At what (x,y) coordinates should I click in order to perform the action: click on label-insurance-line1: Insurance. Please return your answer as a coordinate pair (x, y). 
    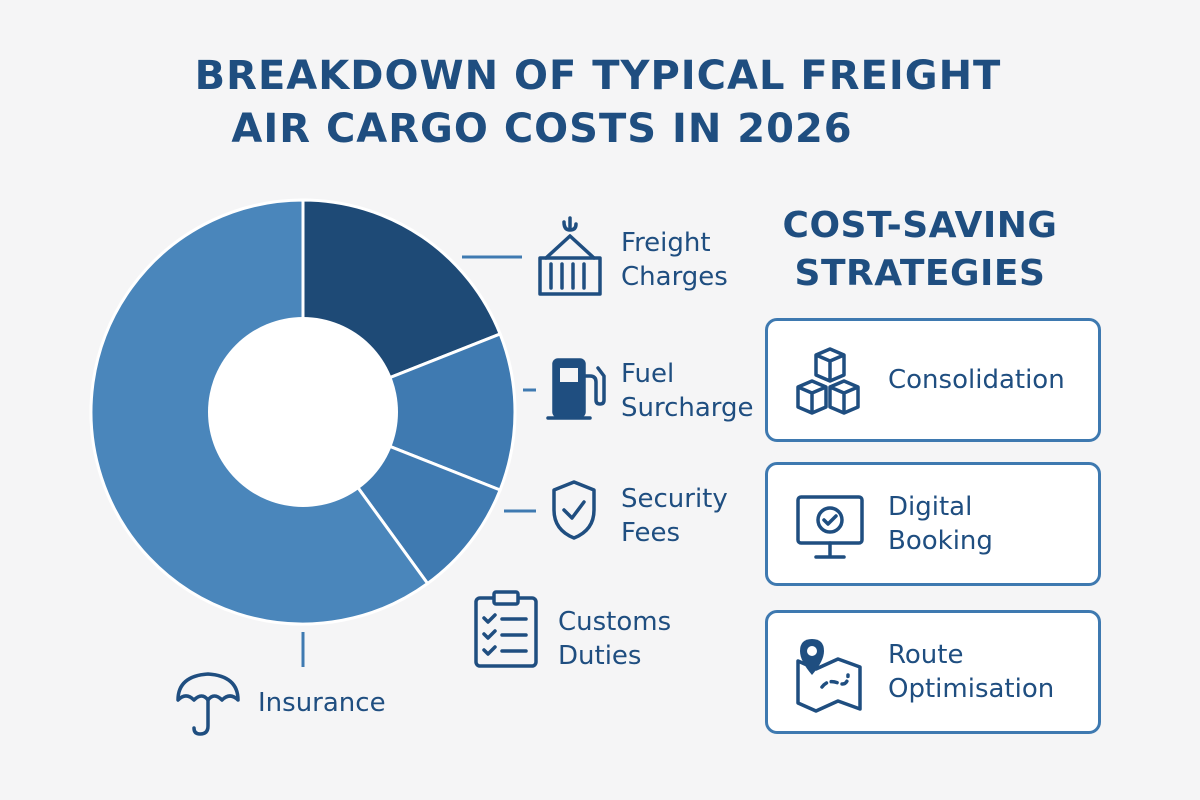
    Looking at the image, I should click on (322, 703).